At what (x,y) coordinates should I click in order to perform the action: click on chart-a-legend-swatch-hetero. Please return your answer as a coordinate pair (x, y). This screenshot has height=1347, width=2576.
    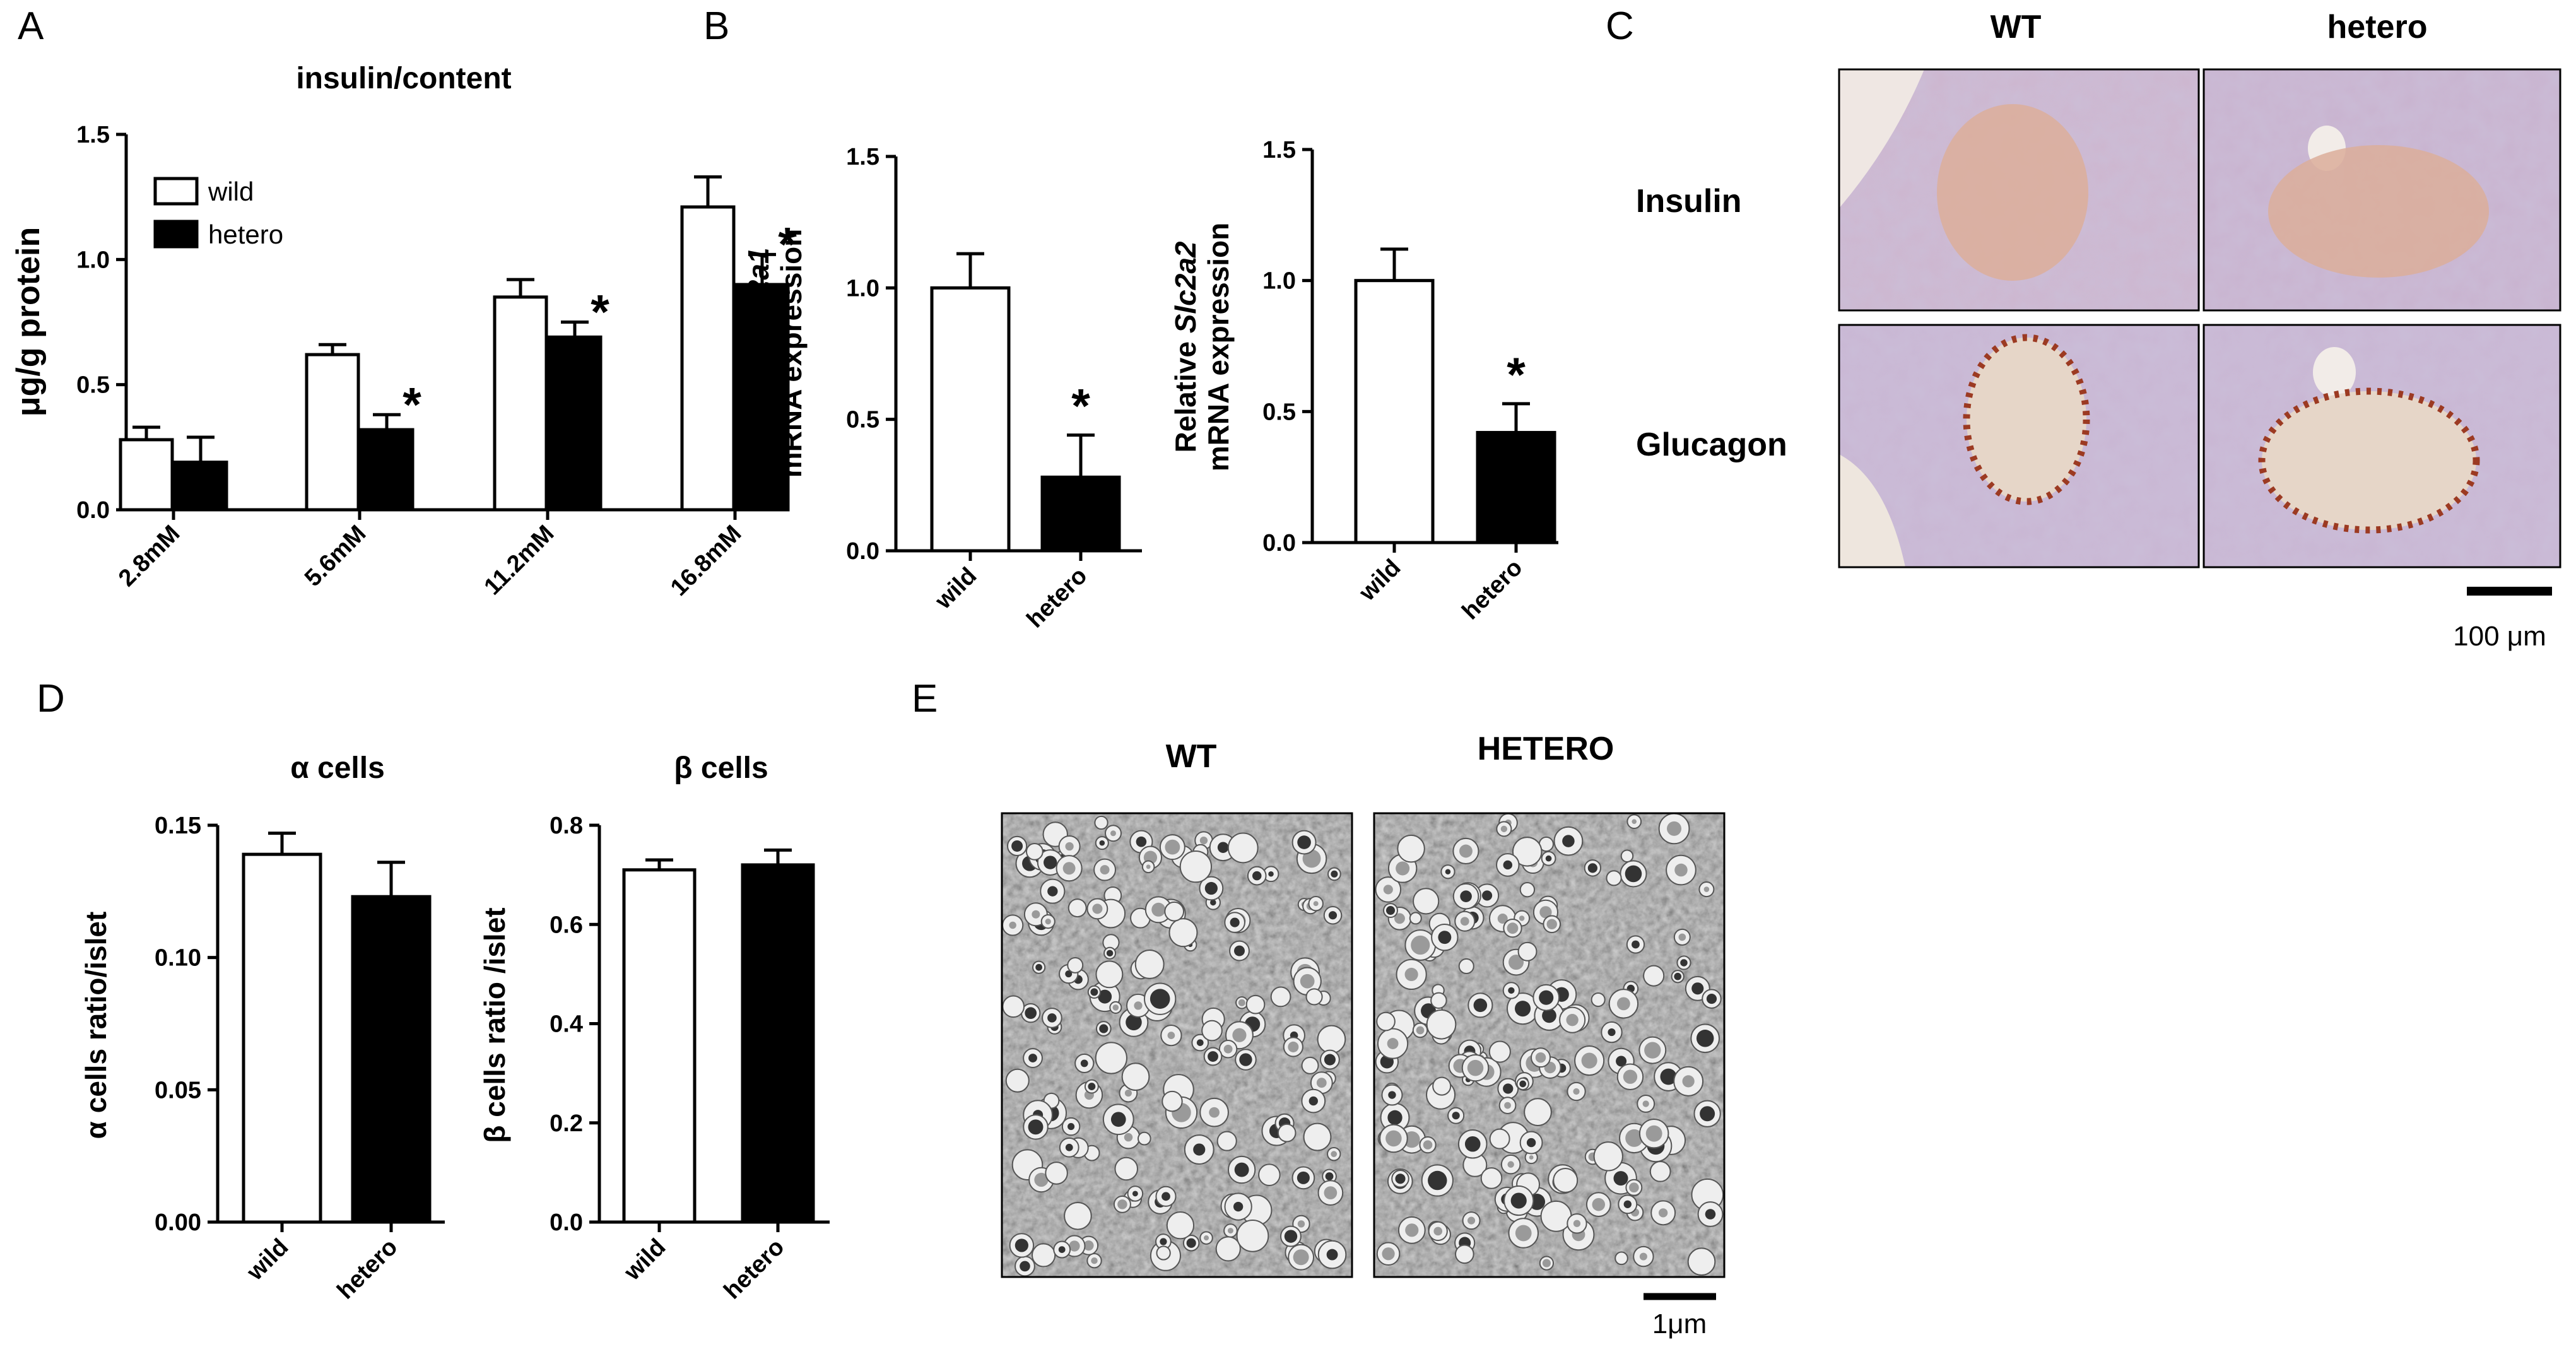
    Looking at the image, I should click on (176, 234).